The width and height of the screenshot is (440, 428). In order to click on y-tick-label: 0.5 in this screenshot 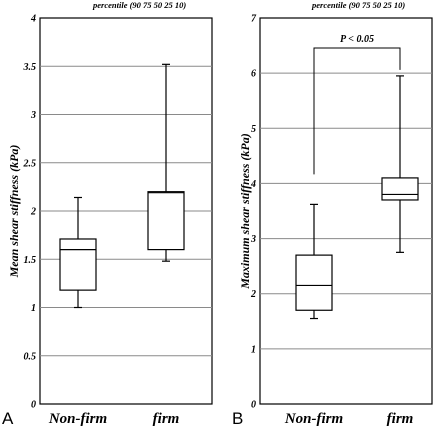, I will do `click(30, 356)`.